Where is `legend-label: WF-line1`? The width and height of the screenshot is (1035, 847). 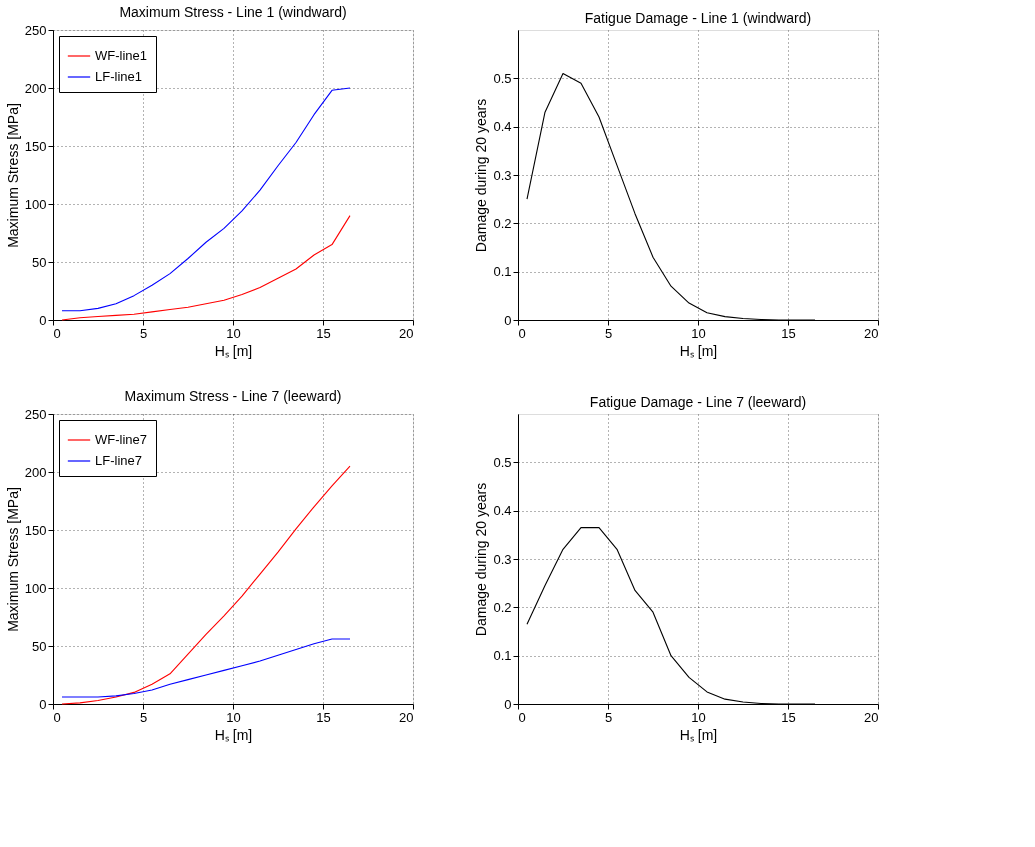
legend-label: WF-line1 is located at coordinates (121, 55).